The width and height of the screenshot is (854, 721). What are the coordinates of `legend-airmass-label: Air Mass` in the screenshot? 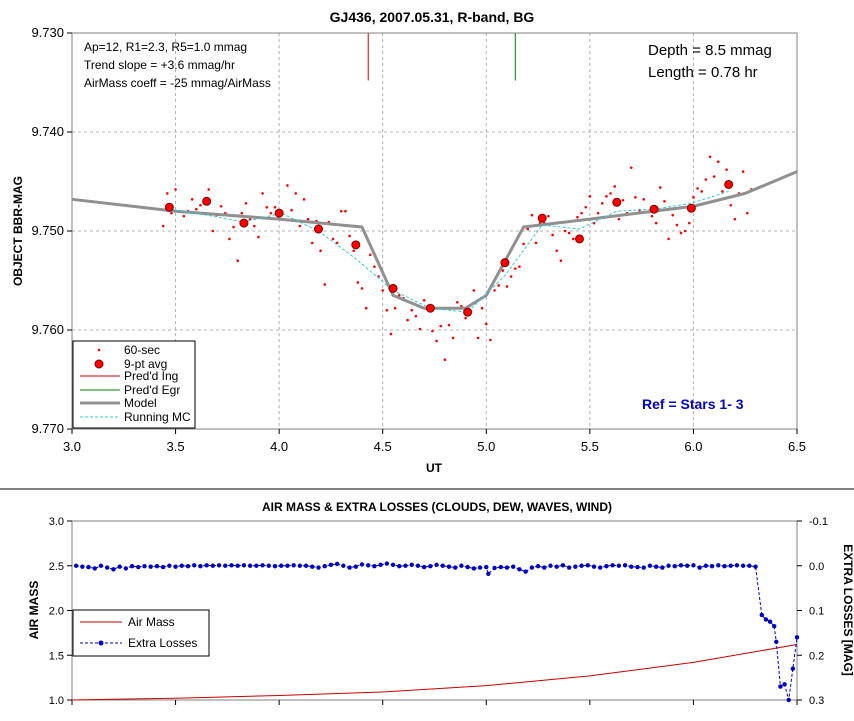 It's located at (151, 622).